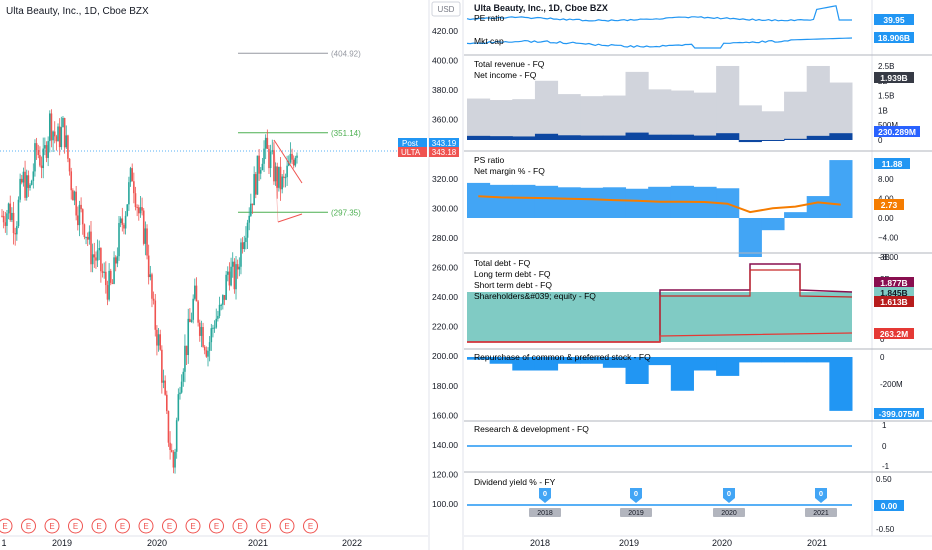 The width and height of the screenshot is (932, 550). Describe the element at coordinates (659, 43) in the screenshot. I see `mkt-cap-line` at that location.